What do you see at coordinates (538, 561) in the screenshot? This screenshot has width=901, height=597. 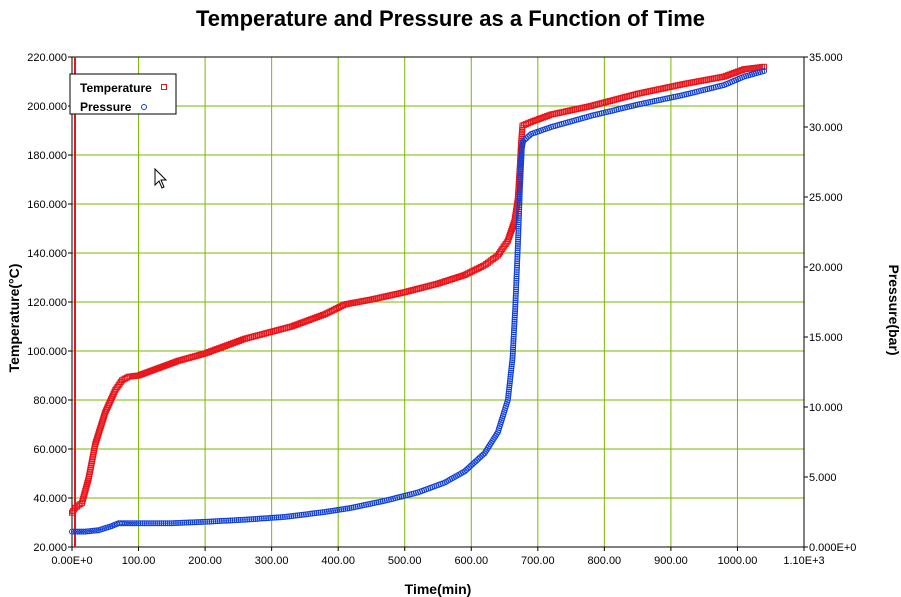 I see `x-tick-label: 700.00` at bounding box center [538, 561].